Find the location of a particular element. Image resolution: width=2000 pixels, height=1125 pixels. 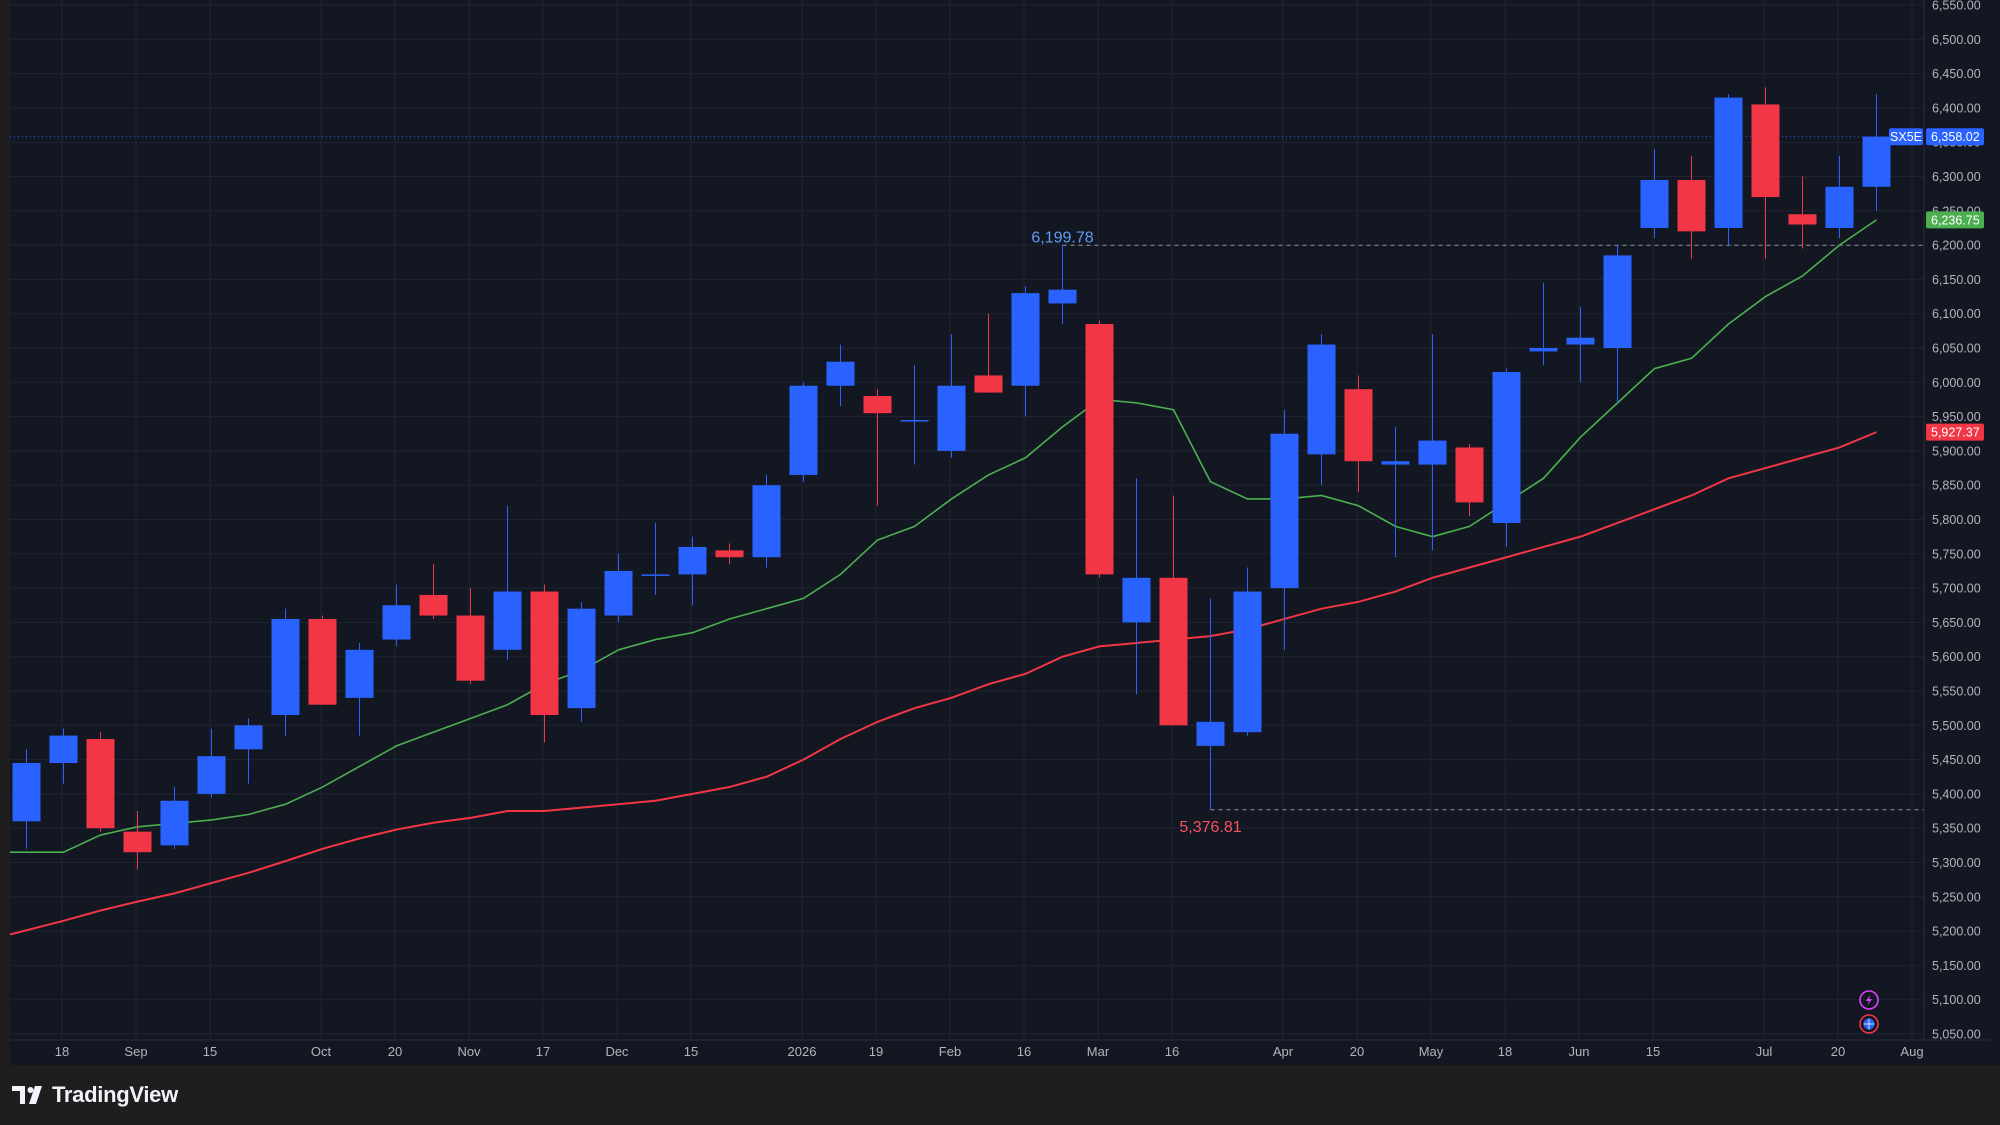

footer-bar is located at coordinates (1000, 1095).